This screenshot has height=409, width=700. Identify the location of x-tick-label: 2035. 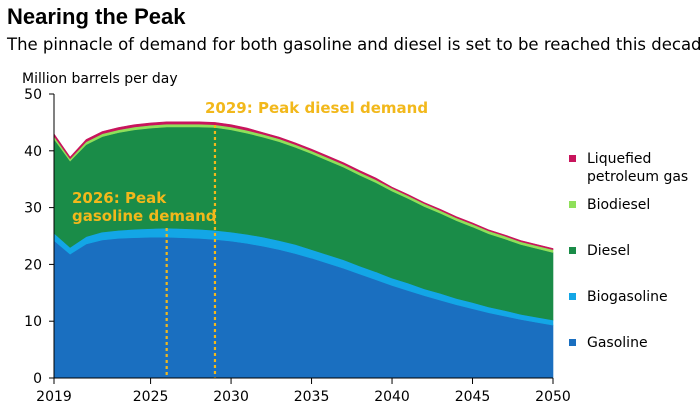
(312, 397).